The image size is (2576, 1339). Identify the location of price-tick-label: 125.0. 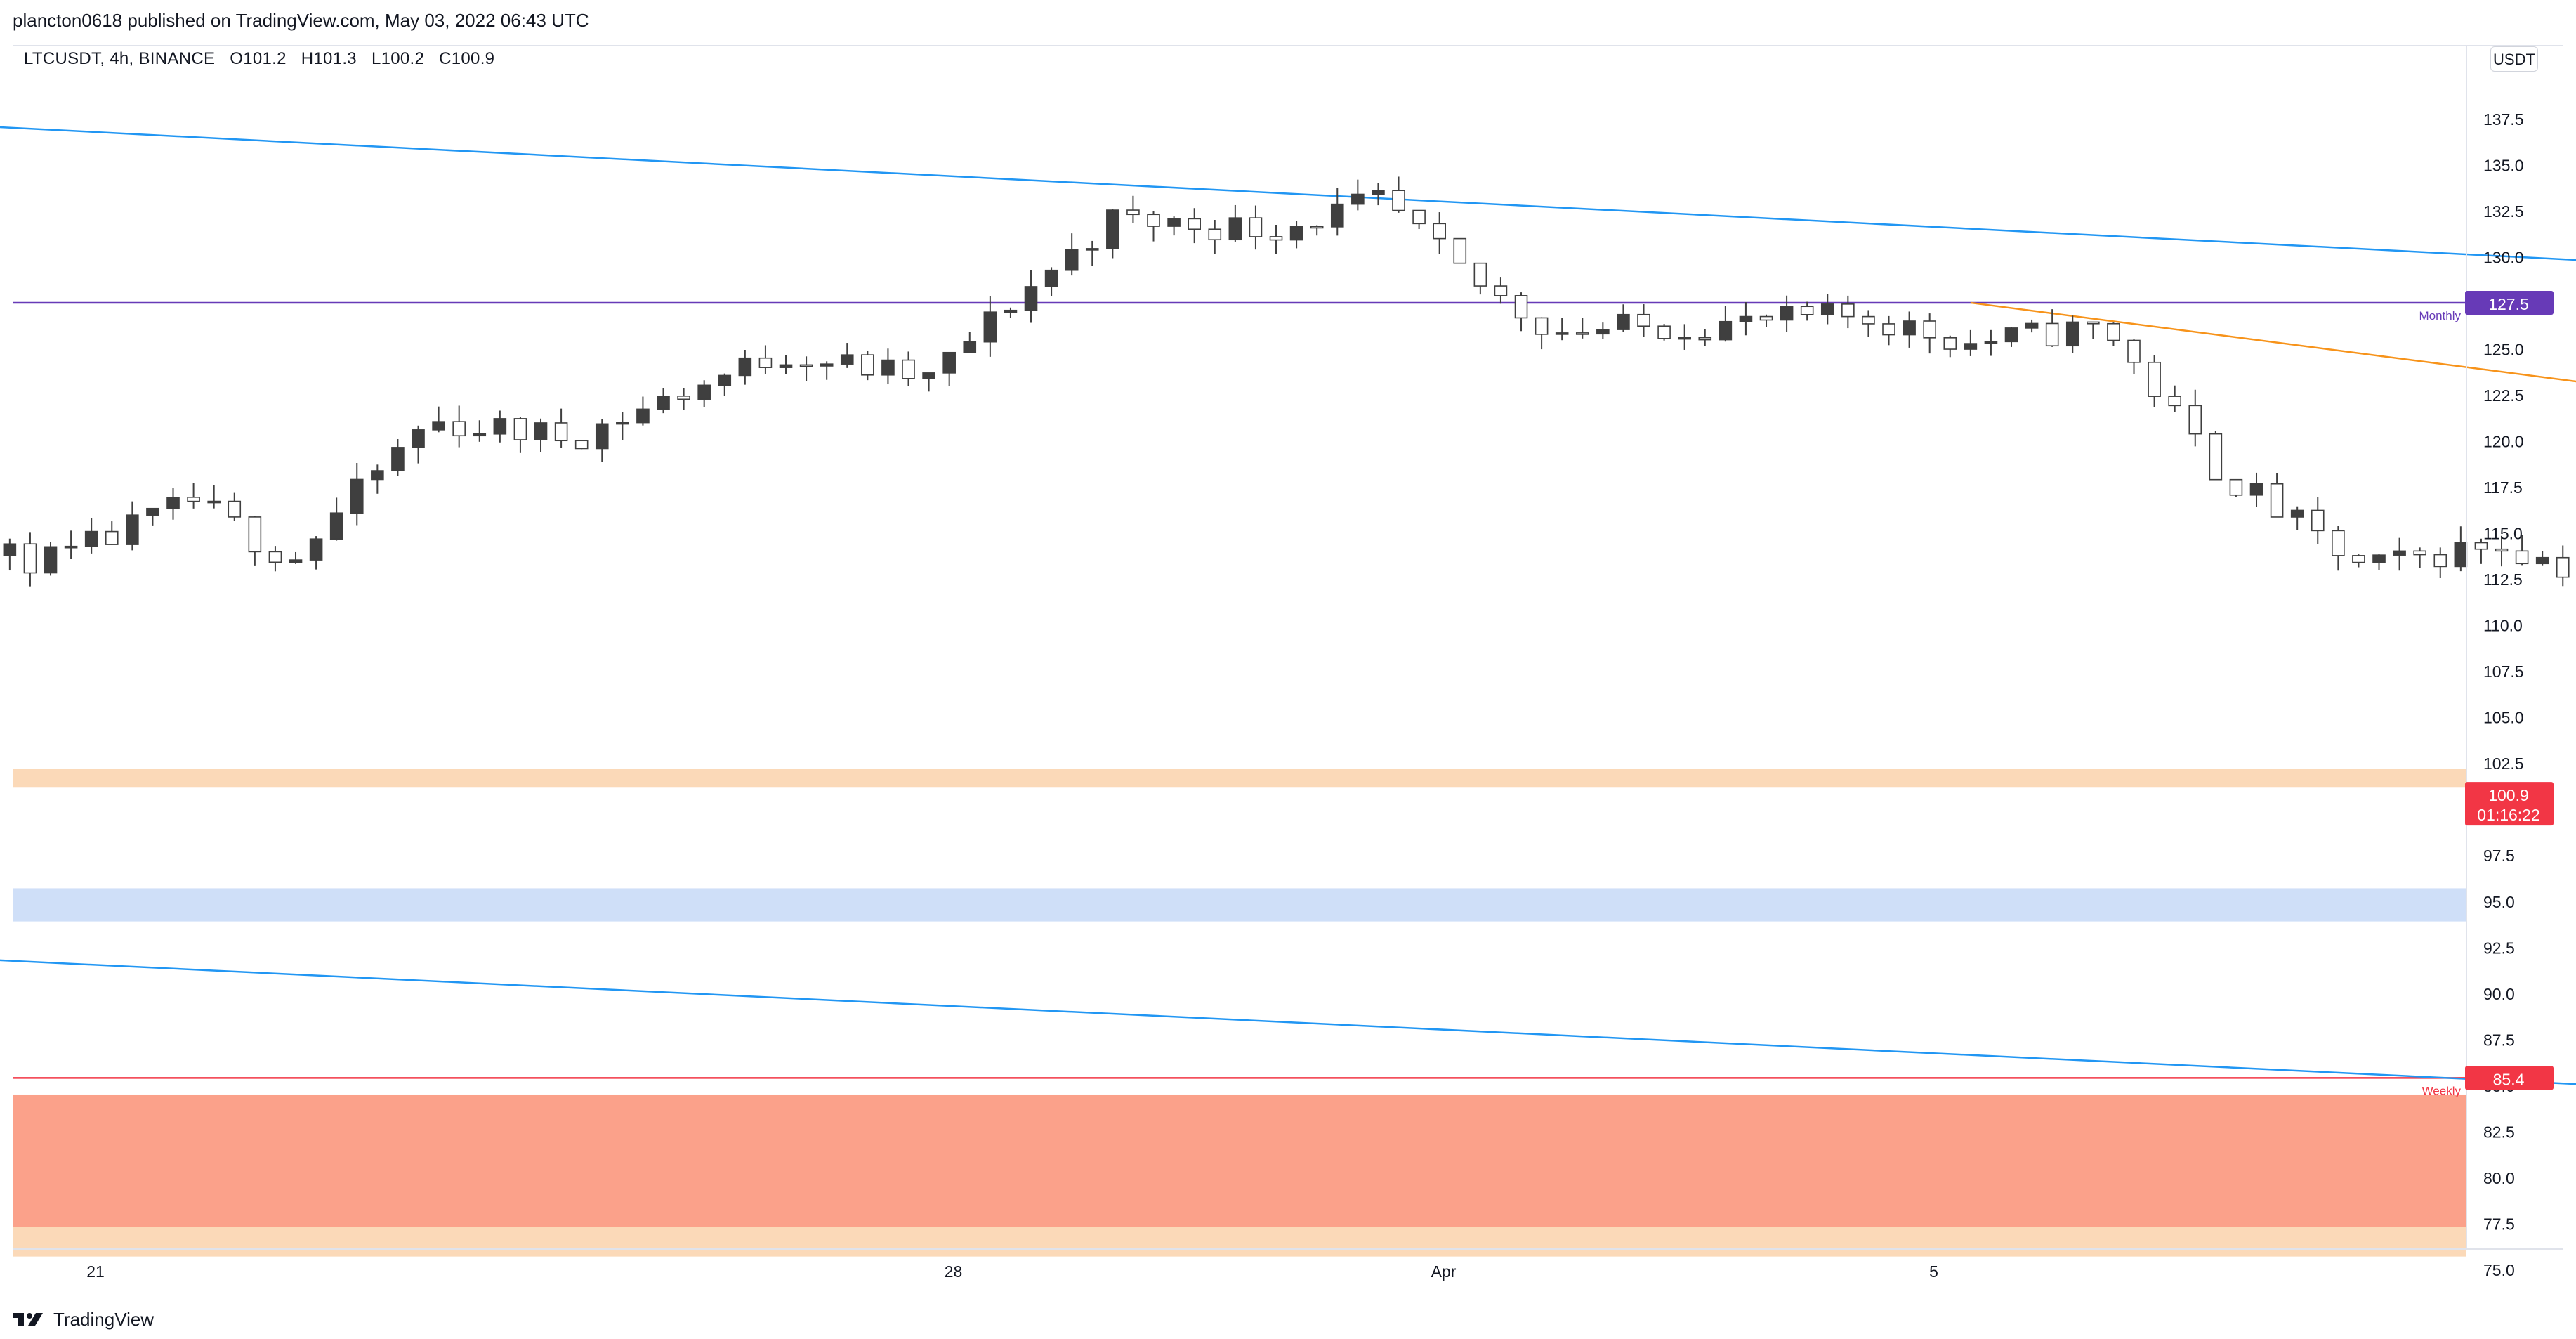
(2503, 349).